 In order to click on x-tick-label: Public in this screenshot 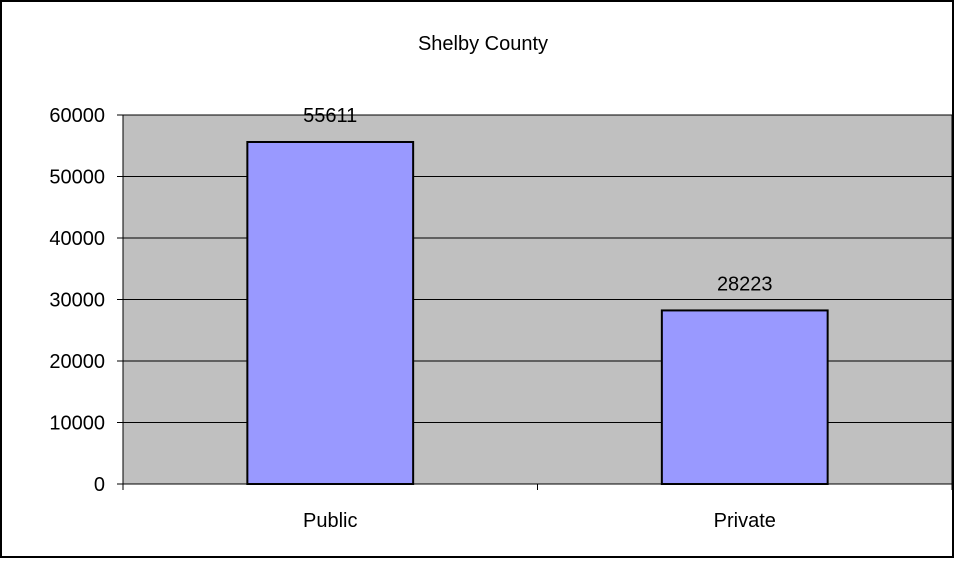, I will do `click(330, 521)`.